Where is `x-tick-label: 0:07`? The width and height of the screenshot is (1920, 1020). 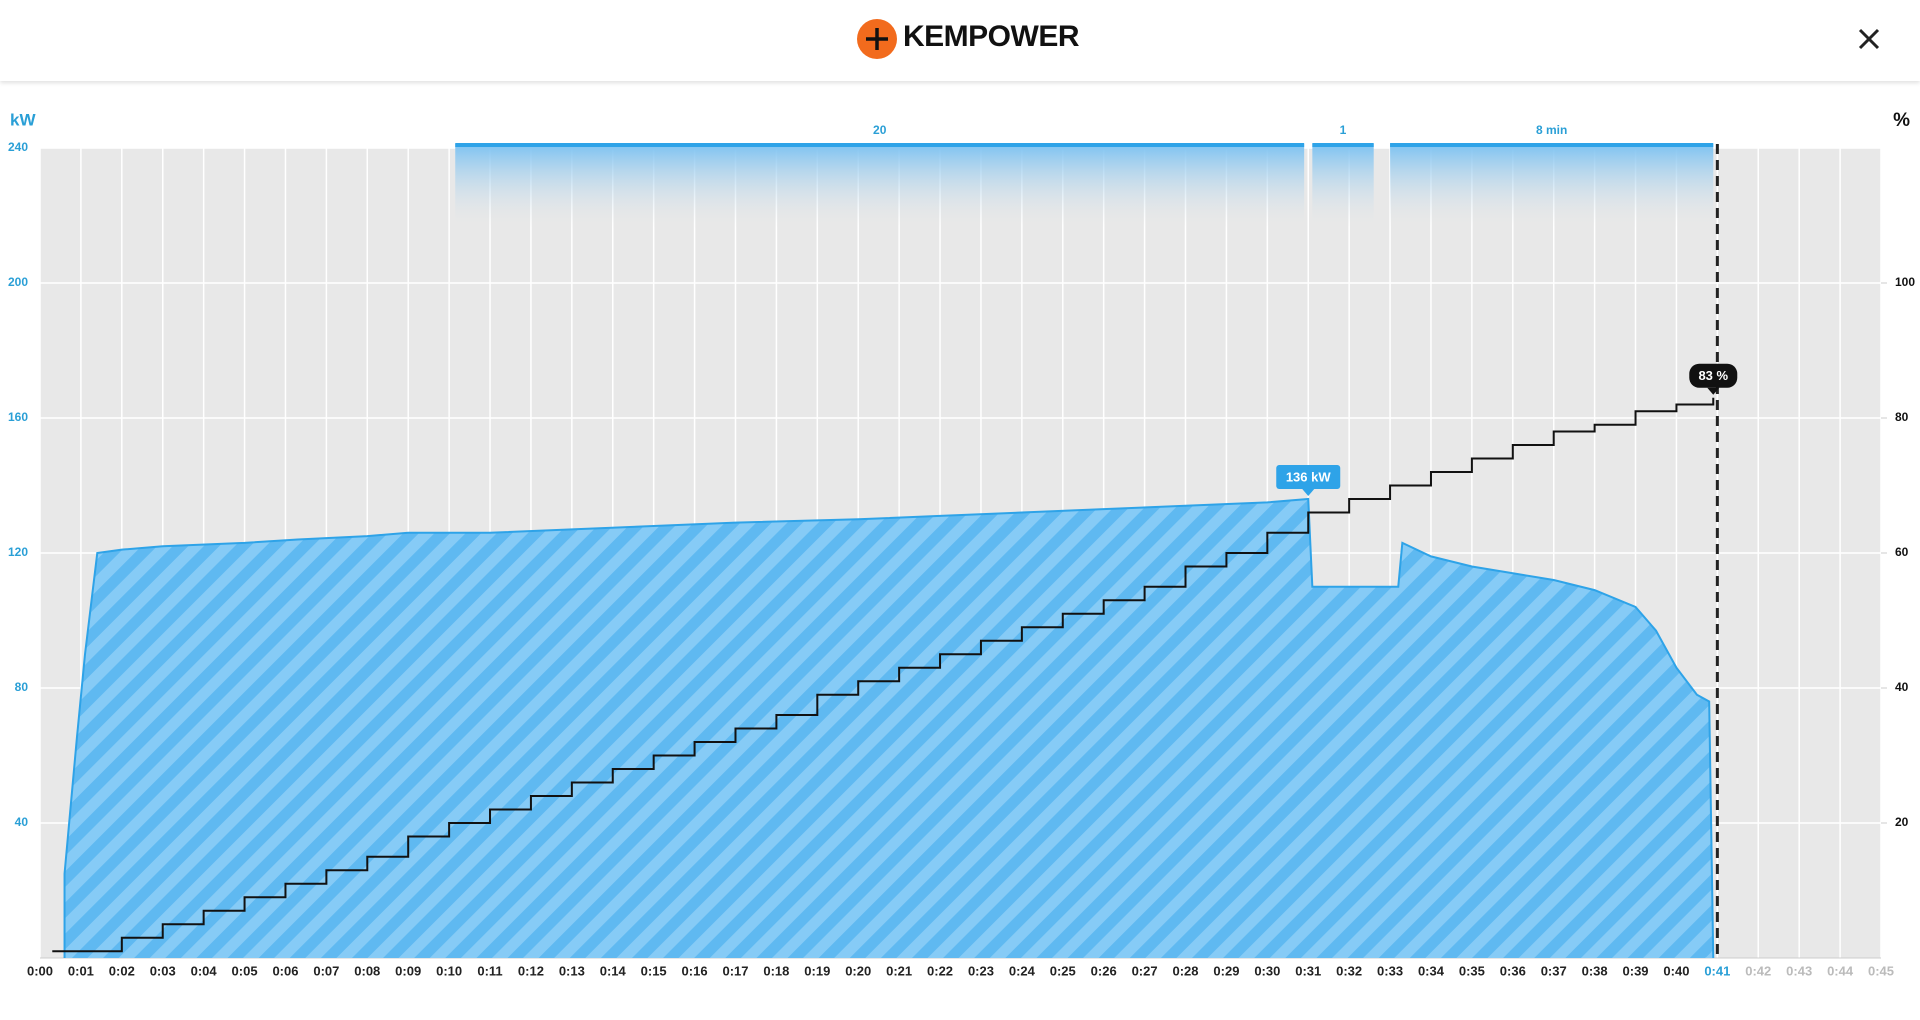 x-tick-label: 0:07 is located at coordinates (326, 970).